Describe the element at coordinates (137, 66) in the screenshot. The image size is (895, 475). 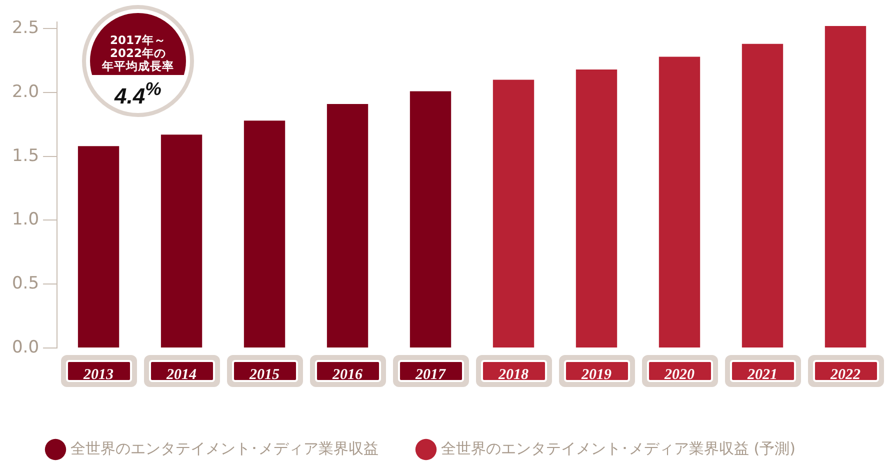
I see `annotation: 年平均成長率` at that location.